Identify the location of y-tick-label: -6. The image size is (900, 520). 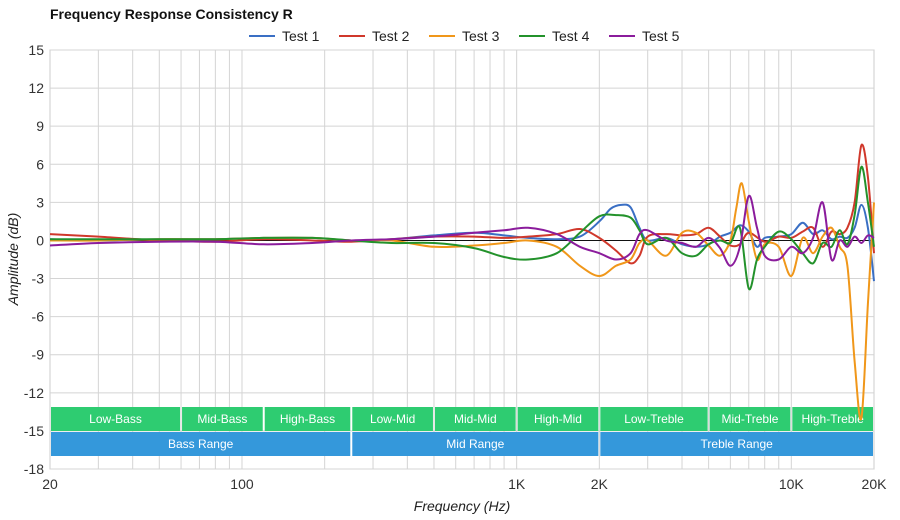
(38, 317).